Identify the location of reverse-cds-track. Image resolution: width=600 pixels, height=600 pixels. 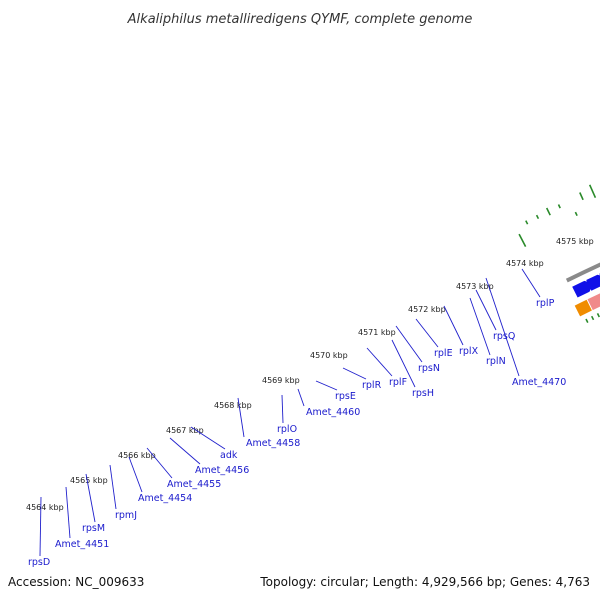
(587, 305).